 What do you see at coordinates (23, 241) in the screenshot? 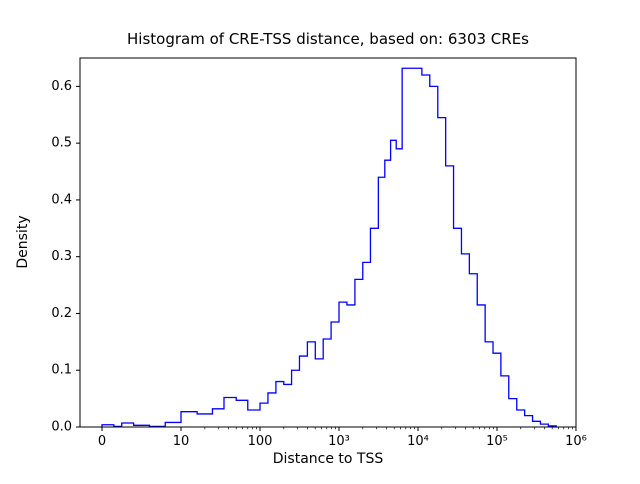
I see `y-axis-label: Density` at bounding box center [23, 241].